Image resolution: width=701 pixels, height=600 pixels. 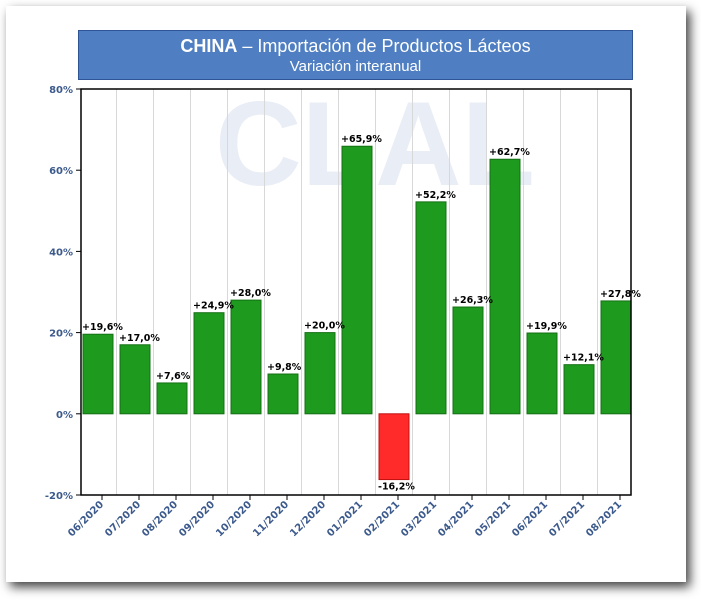 What do you see at coordinates (620, 294) in the screenshot?
I see `data-label: +27,8%` at bounding box center [620, 294].